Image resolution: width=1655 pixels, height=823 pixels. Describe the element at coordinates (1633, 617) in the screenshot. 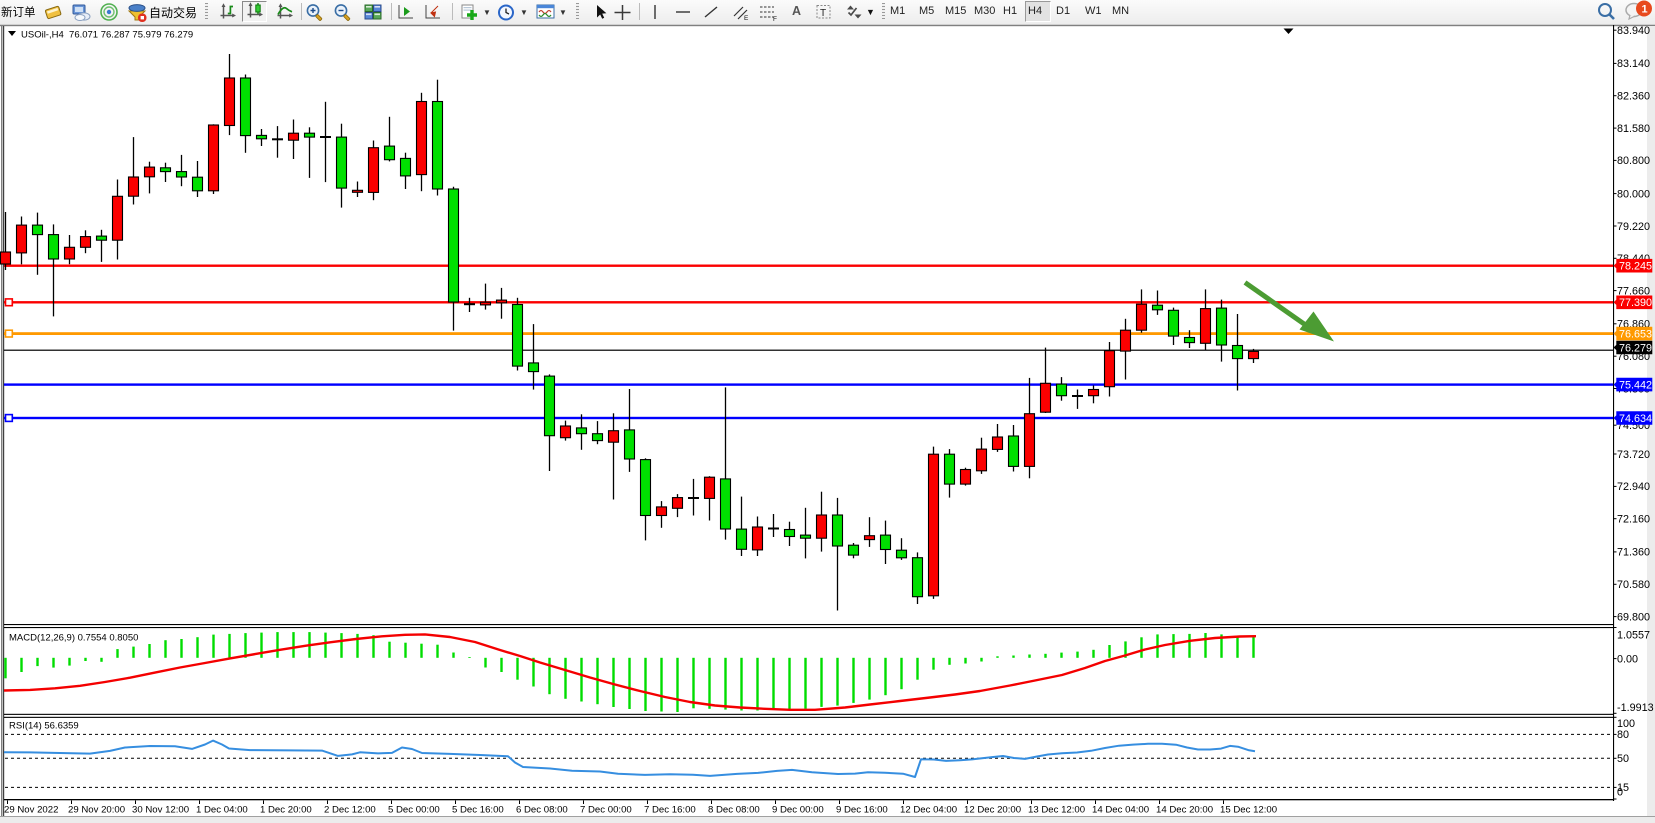

I see `svg-text: 69.800` at that location.